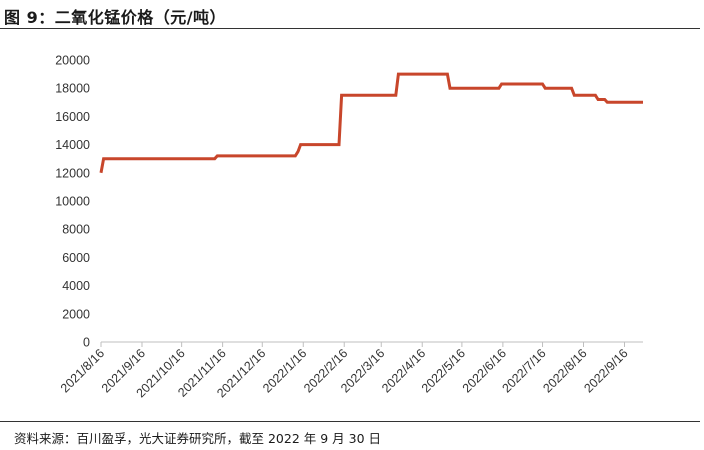 The width and height of the screenshot is (704, 450). What do you see at coordinates (72, 145) in the screenshot?
I see `y-tick-label: 14000` at bounding box center [72, 145].